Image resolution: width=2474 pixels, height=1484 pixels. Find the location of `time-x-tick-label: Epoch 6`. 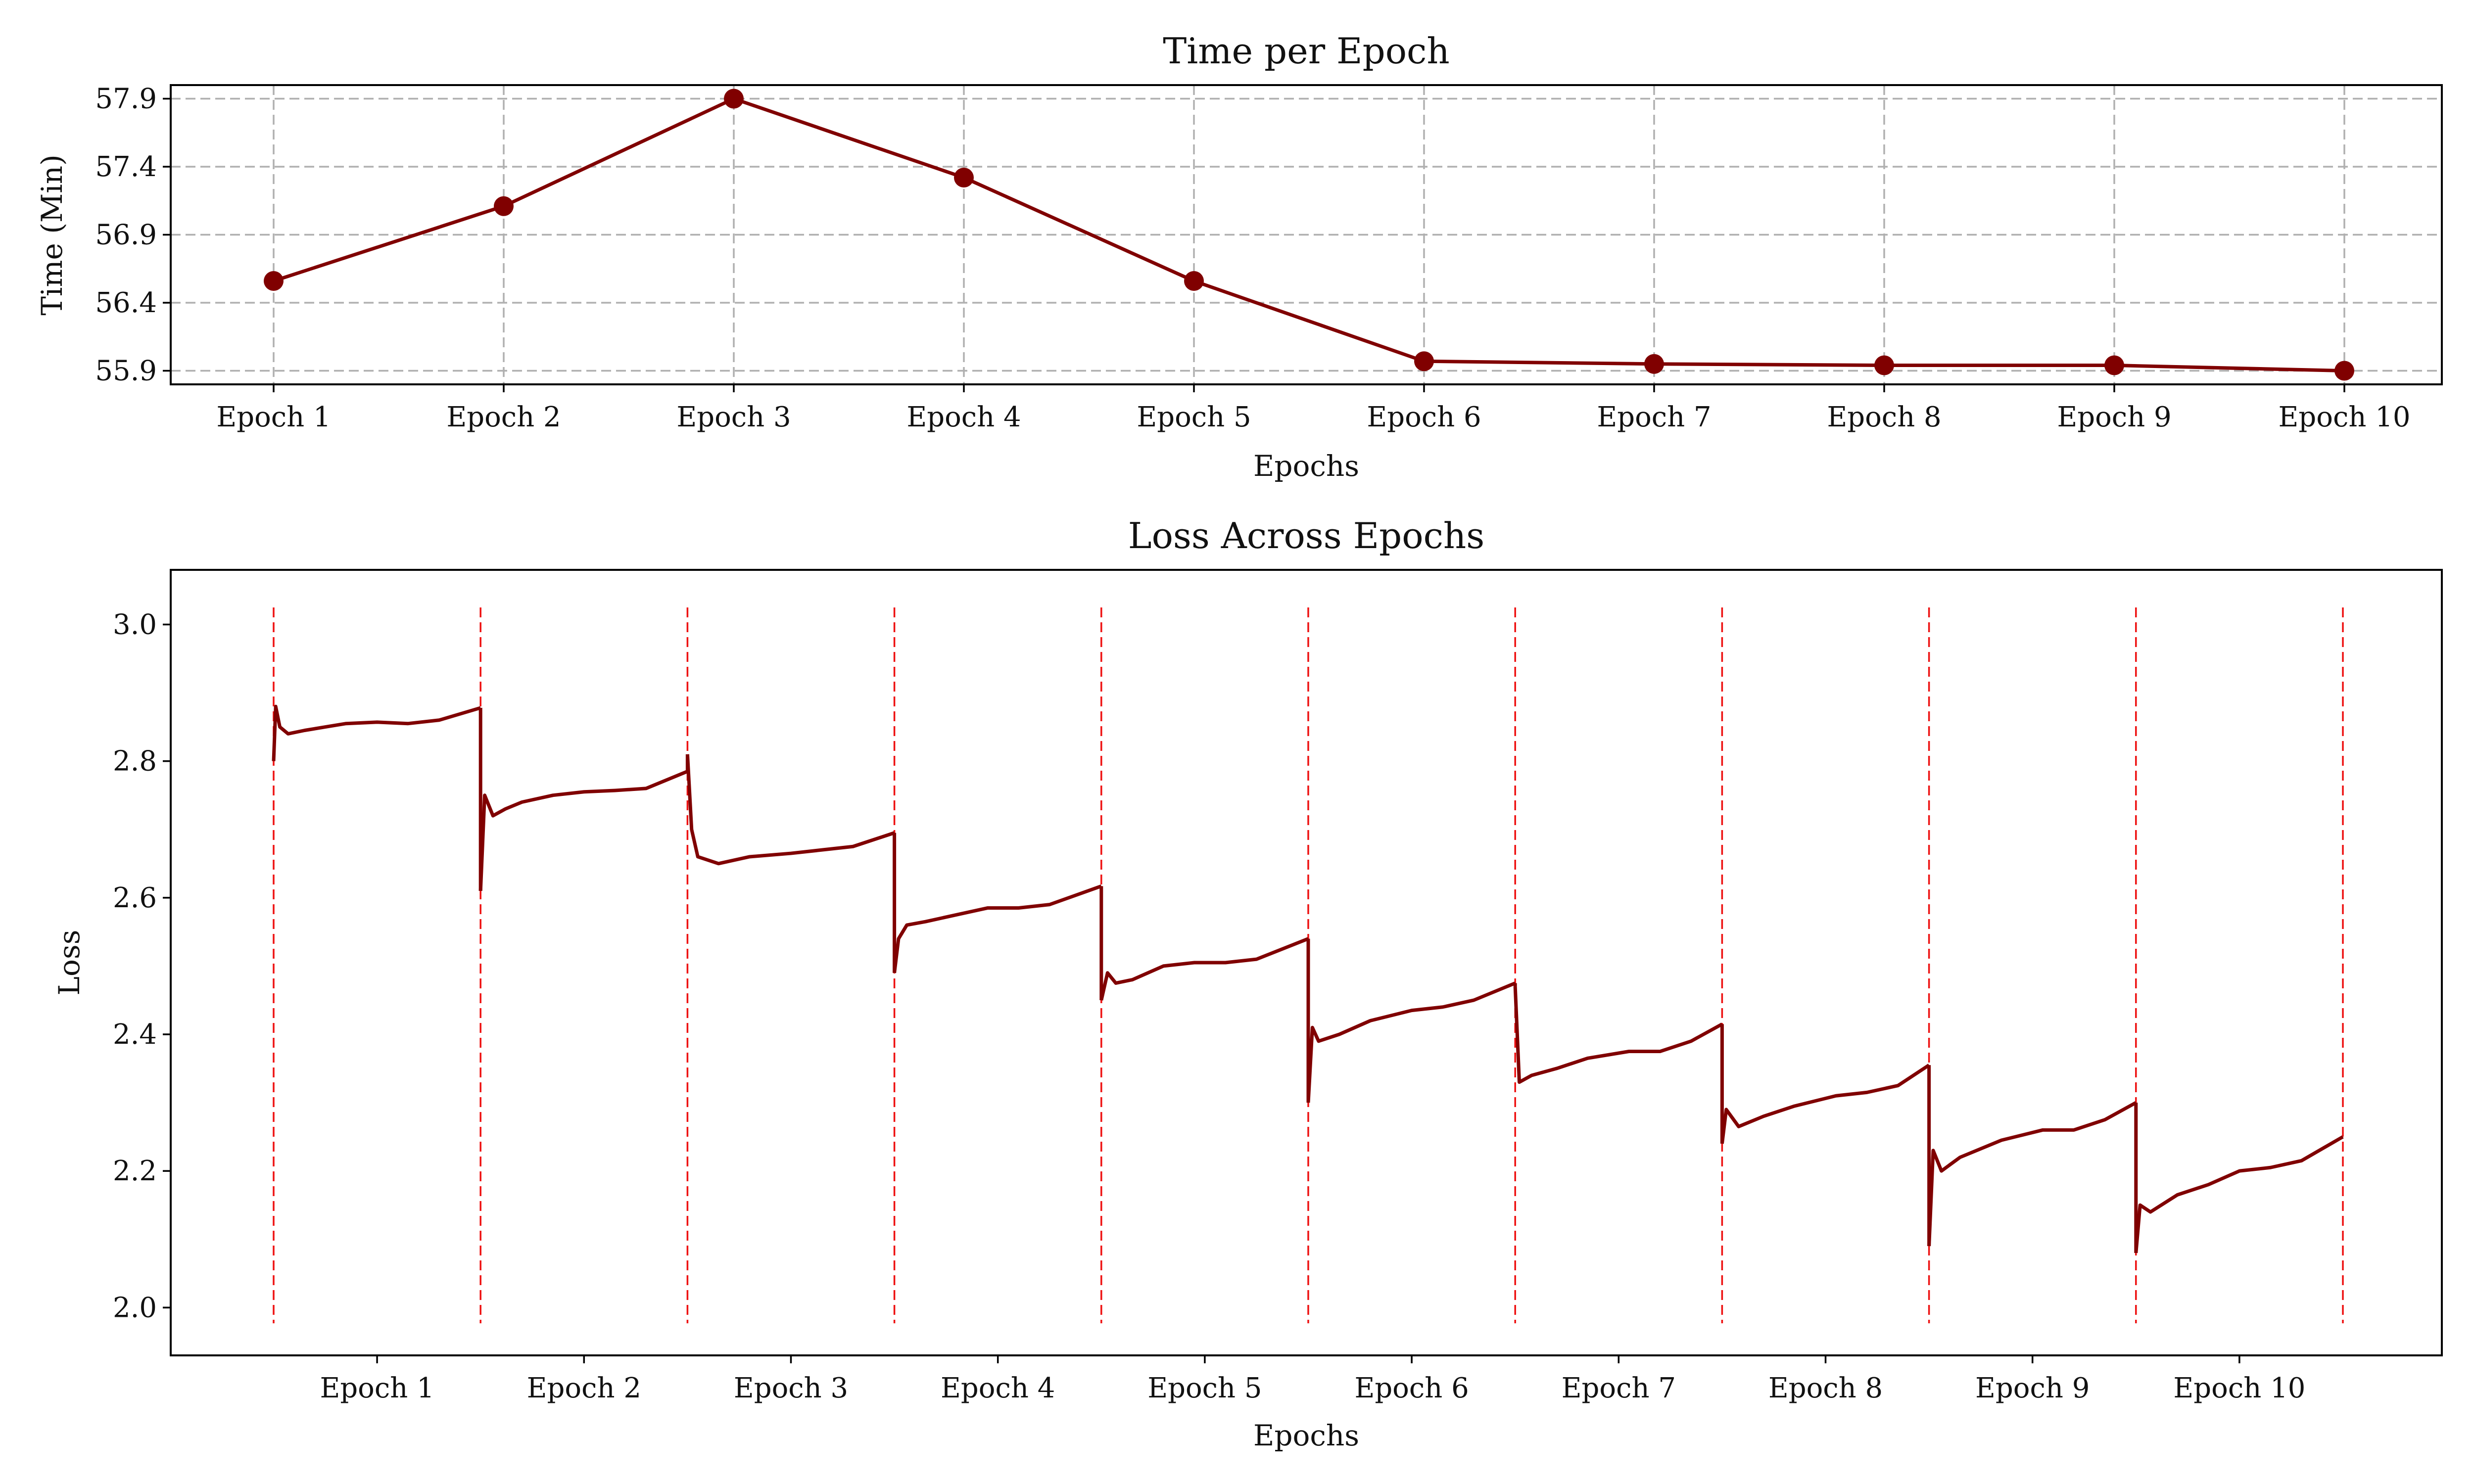

time-x-tick-label: Epoch 6 is located at coordinates (1424, 417).